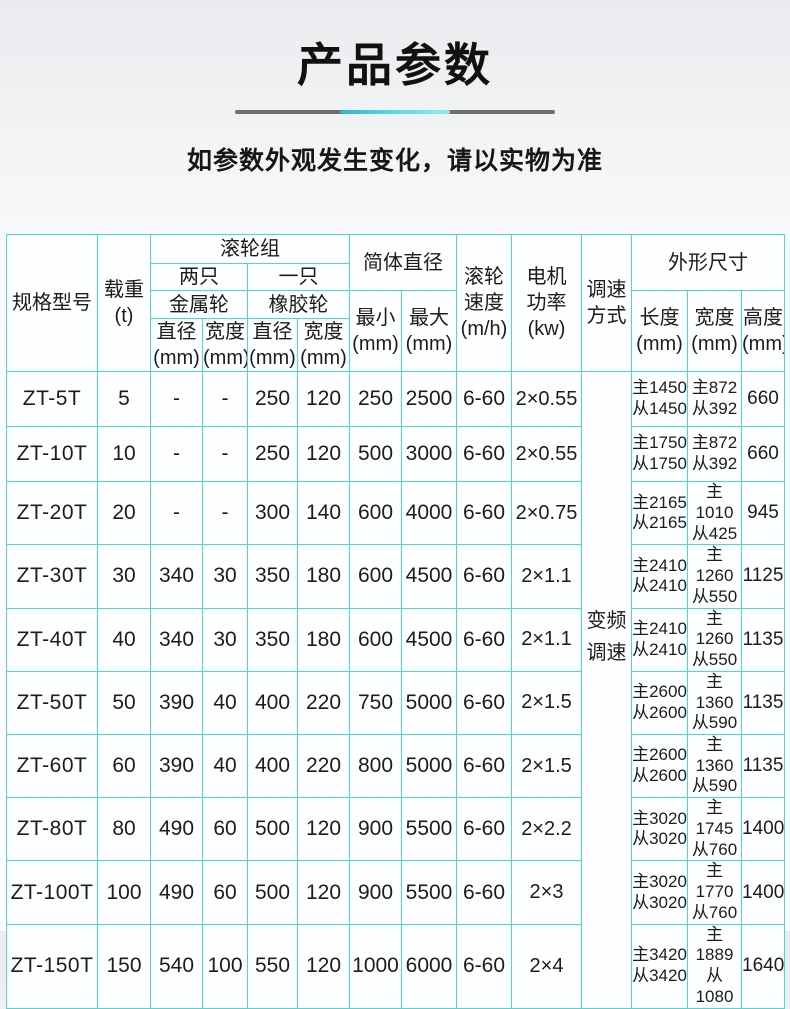  What do you see at coordinates (429, 966) in the screenshot?
I see `cell-max-diameter: 6000` at bounding box center [429, 966].